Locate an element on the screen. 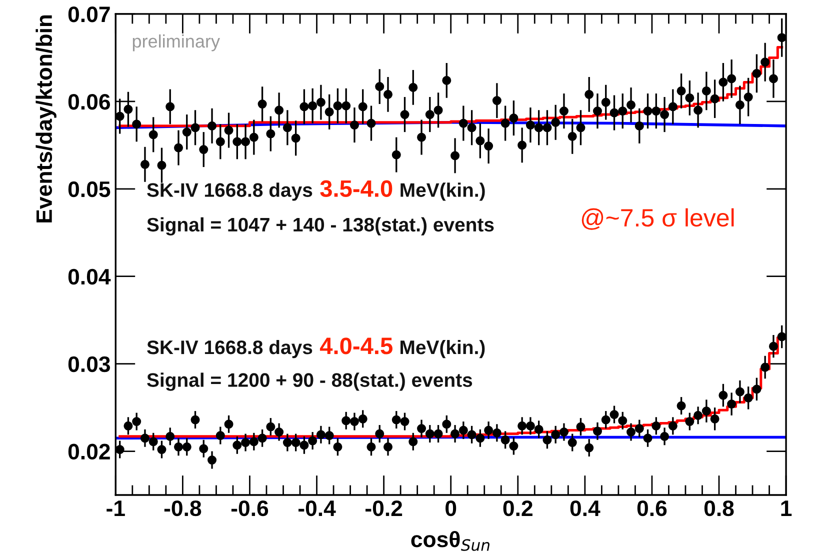 The image size is (838, 559). x-tick-label: 0.2 is located at coordinates (517, 508).